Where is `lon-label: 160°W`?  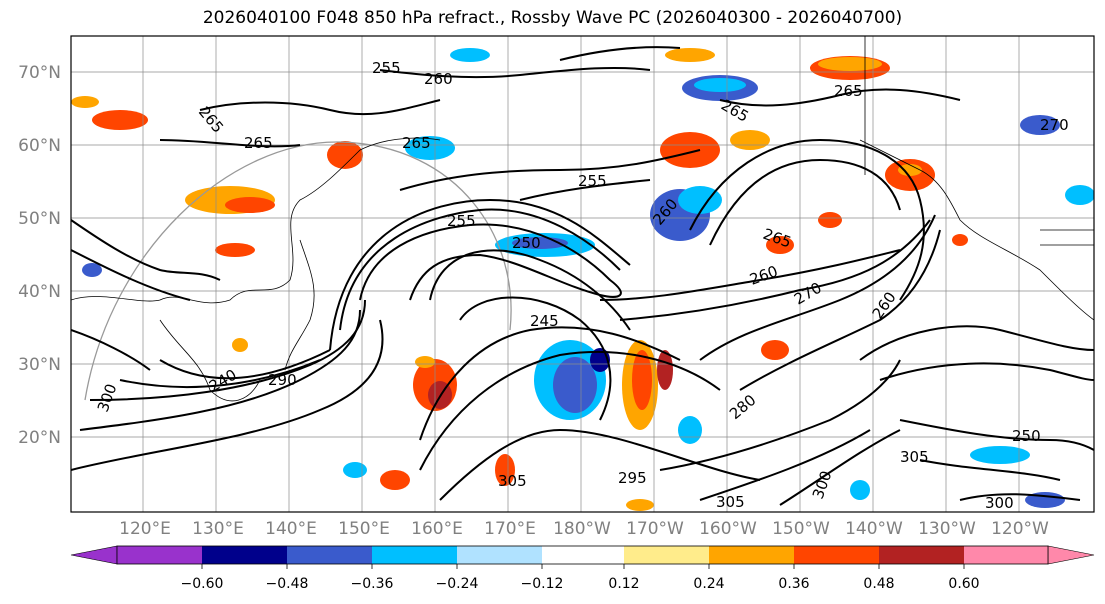 lon-label: 160°W is located at coordinates (728, 529).